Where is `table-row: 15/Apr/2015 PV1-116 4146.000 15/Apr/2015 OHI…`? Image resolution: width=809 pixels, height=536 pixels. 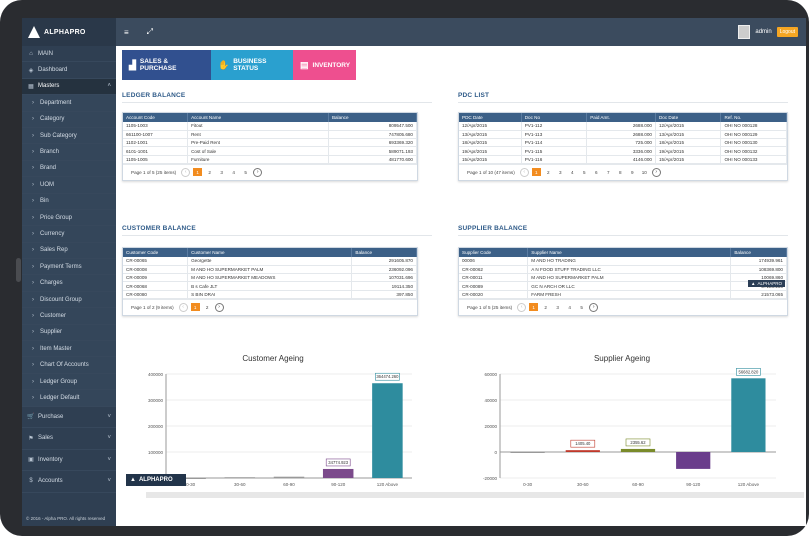 table-row: 15/Apr/2015 PV1-116 4146.000 15/Apr/2015 OHI… is located at coordinates (623, 160).